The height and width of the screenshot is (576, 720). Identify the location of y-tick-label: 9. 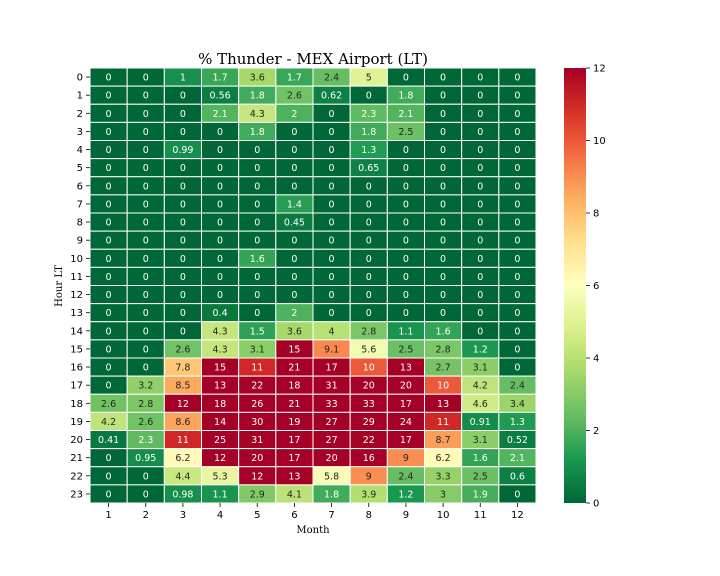
(80, 241).